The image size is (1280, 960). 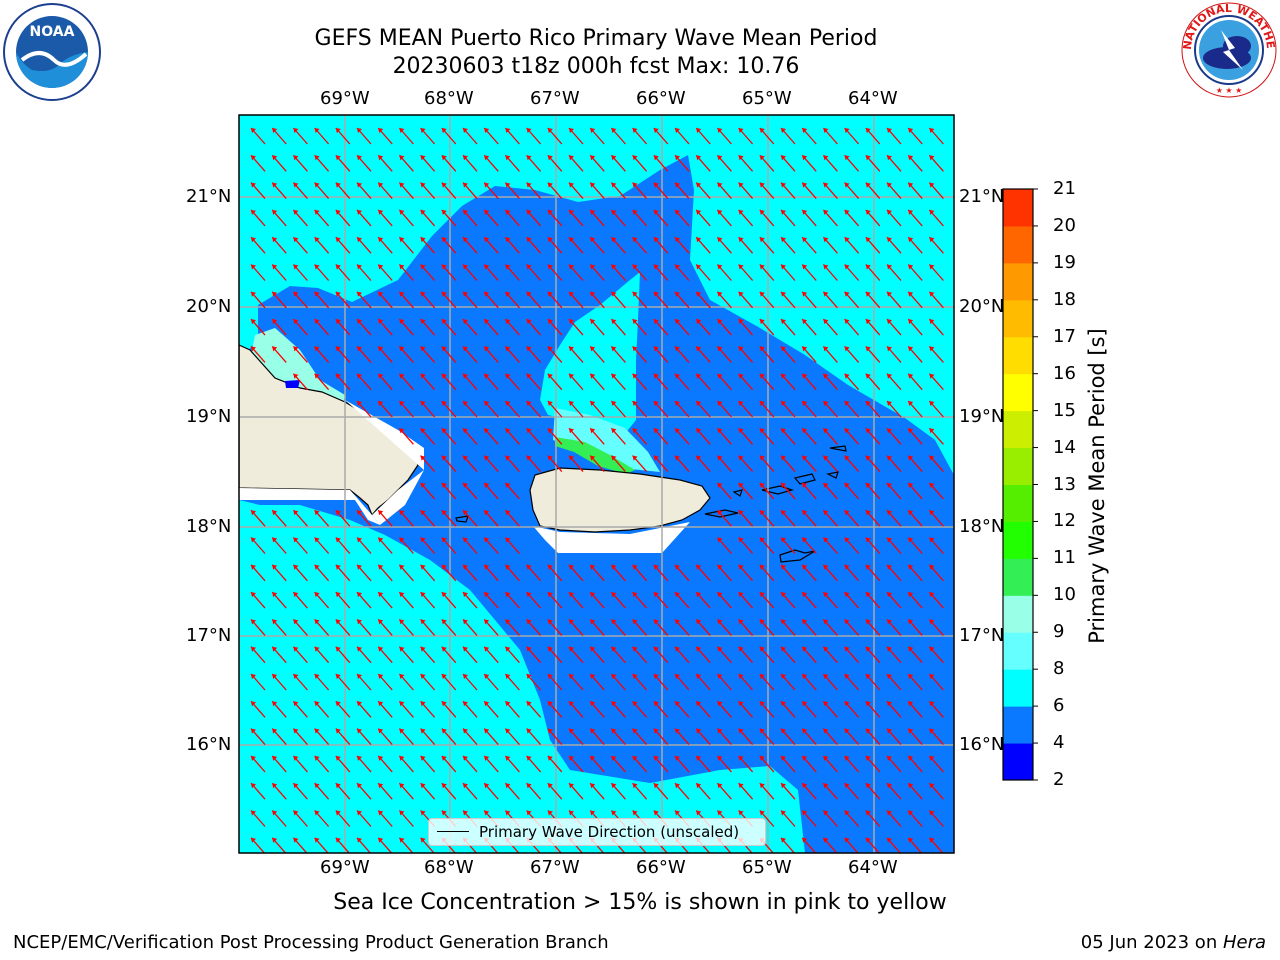 I want to click on colorbar-tick-label: 12, so click(x=1064, y=521).